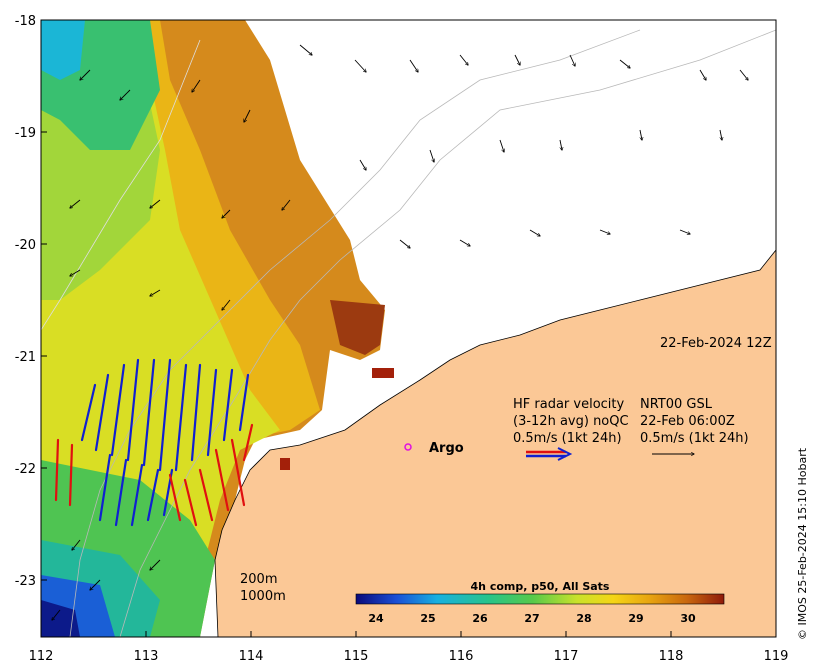 The height and width of the screenshot is (672, 819). I want to click on x-tick: 115, so click(356, 647).